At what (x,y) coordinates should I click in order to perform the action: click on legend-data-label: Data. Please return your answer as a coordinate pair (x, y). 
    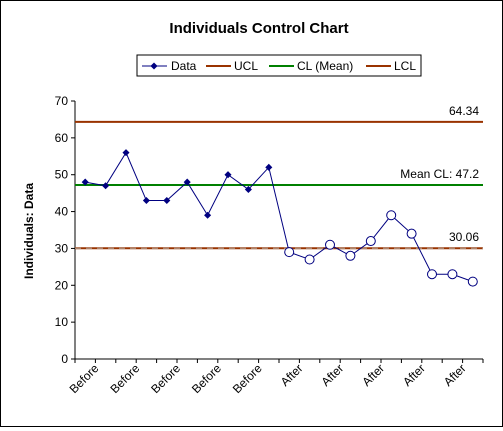
    Looking at the image, I should click on (184, 66).